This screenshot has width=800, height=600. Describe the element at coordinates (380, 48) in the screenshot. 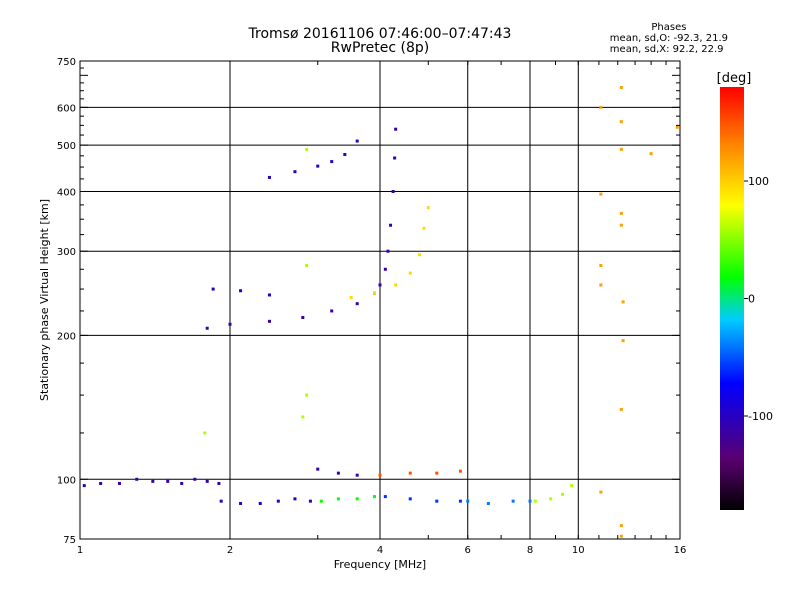

I see `chart-subtitle: RwPretec (8p)` at that location.